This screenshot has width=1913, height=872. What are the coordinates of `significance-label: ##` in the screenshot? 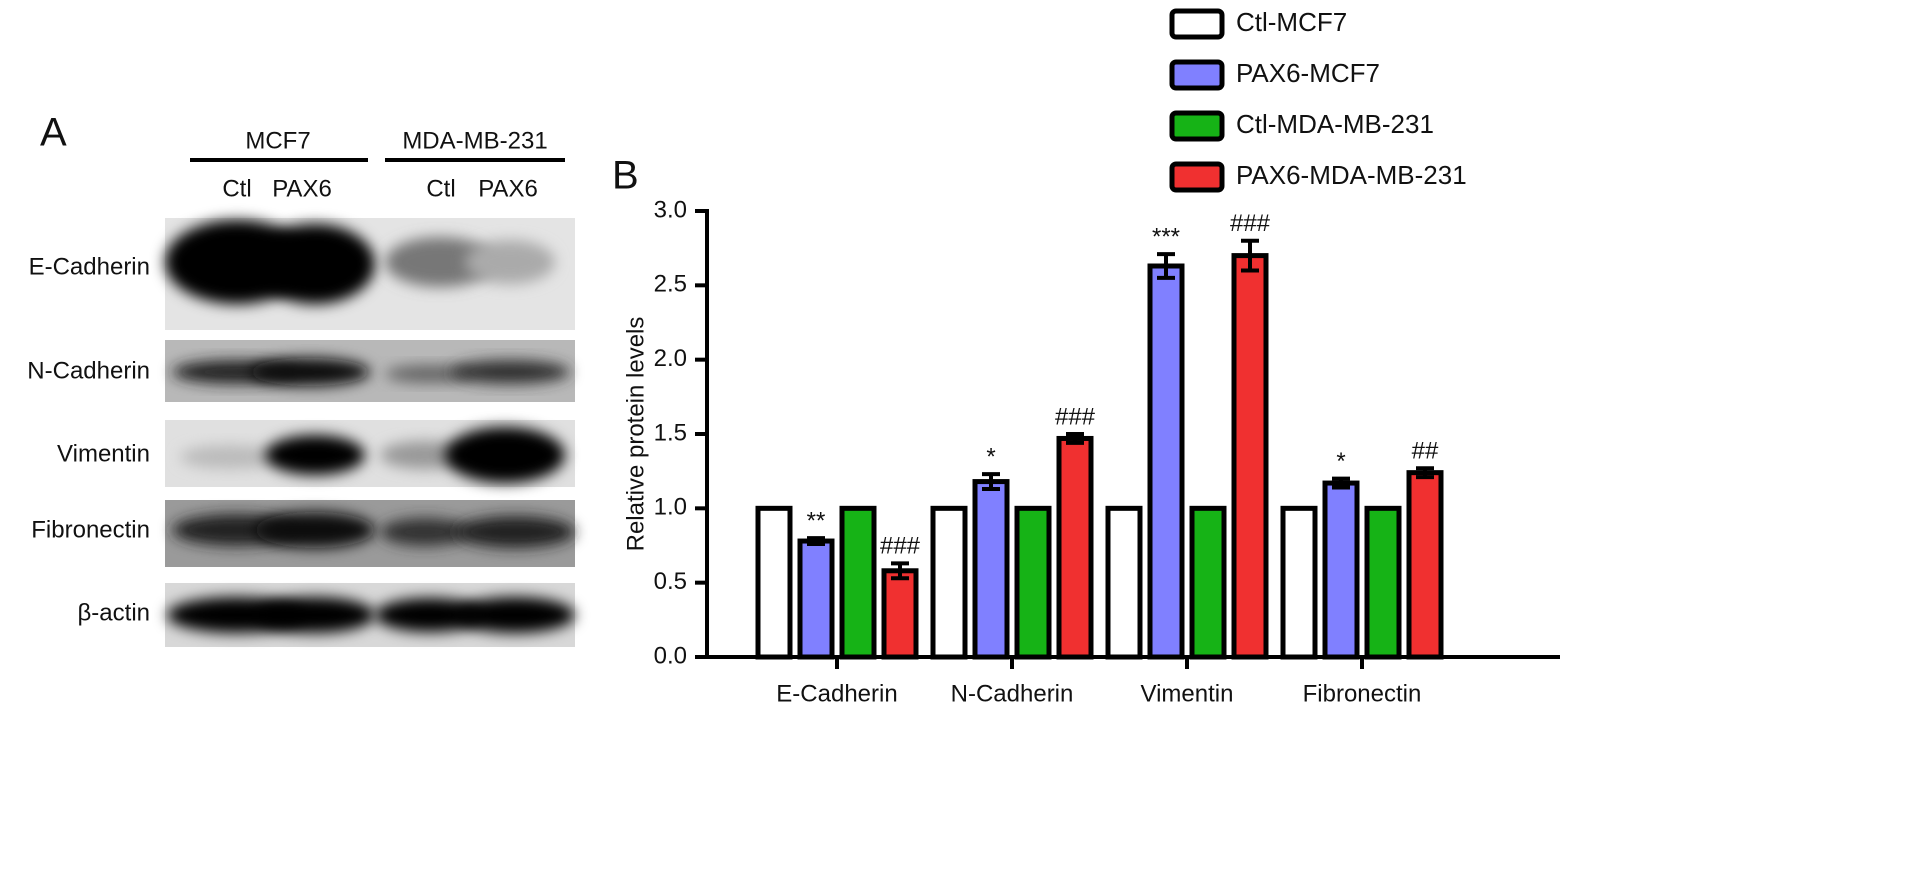 It's located at (1425, 451).